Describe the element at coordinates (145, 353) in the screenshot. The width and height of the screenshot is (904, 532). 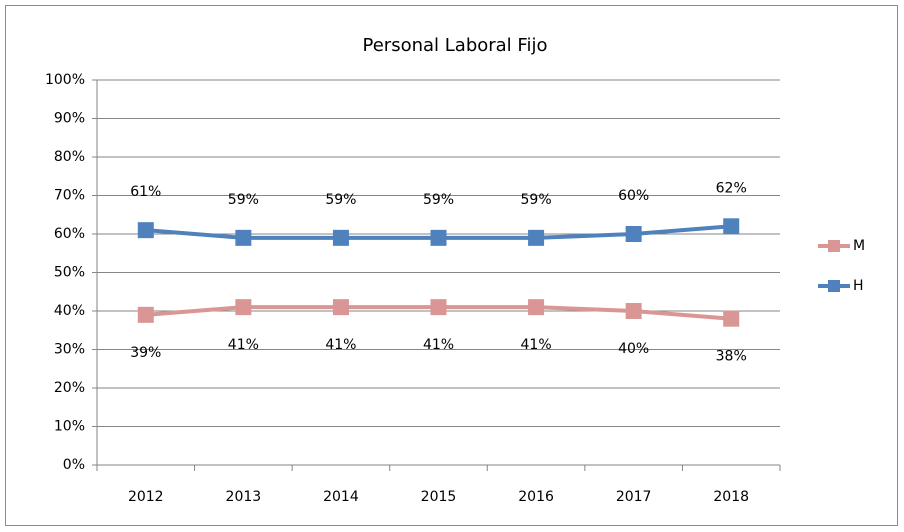
I see `data-label: 39%` at that location.